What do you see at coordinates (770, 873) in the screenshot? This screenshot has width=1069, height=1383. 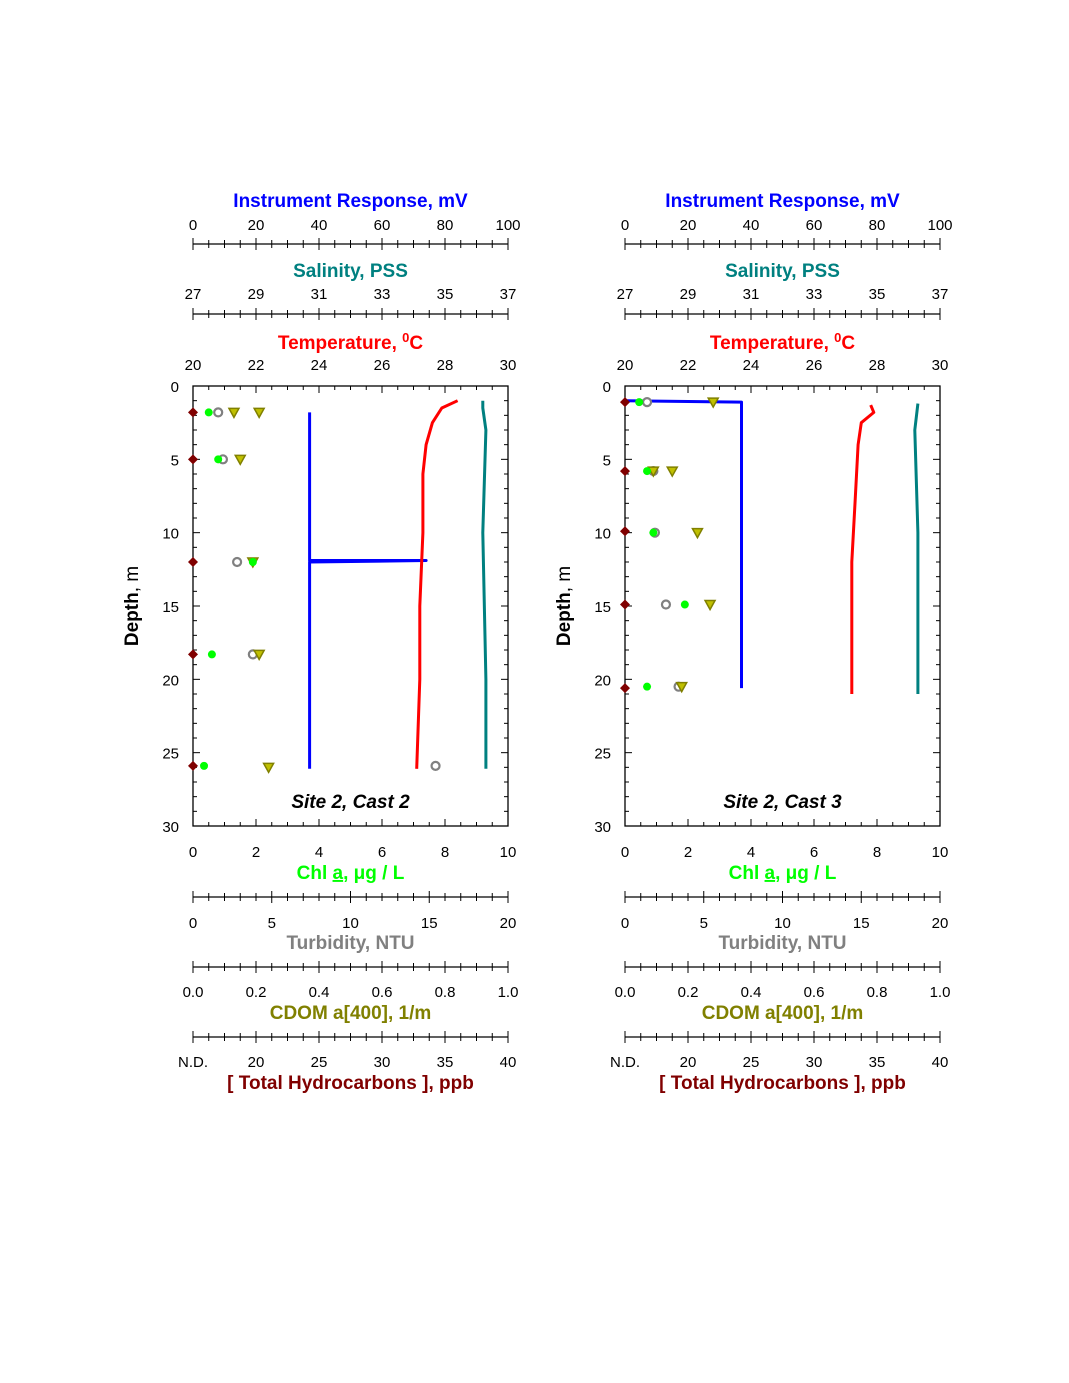 I see `chl-axis-a: a` at bounding box center [770, 873].